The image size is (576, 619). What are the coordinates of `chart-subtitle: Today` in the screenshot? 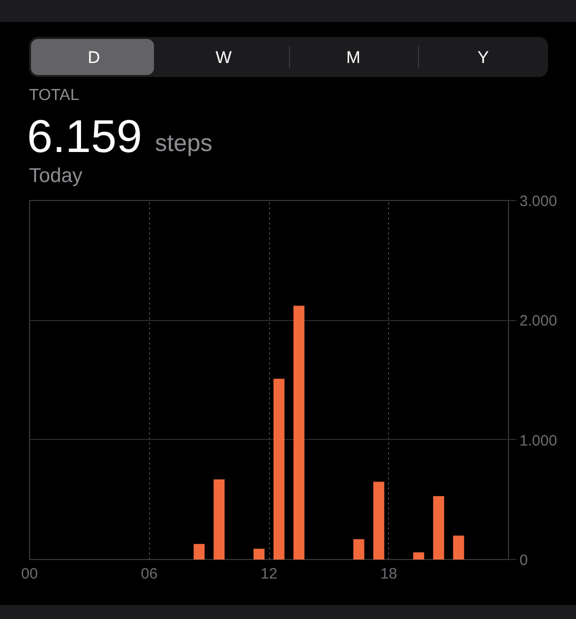 It's located at (55, 176).